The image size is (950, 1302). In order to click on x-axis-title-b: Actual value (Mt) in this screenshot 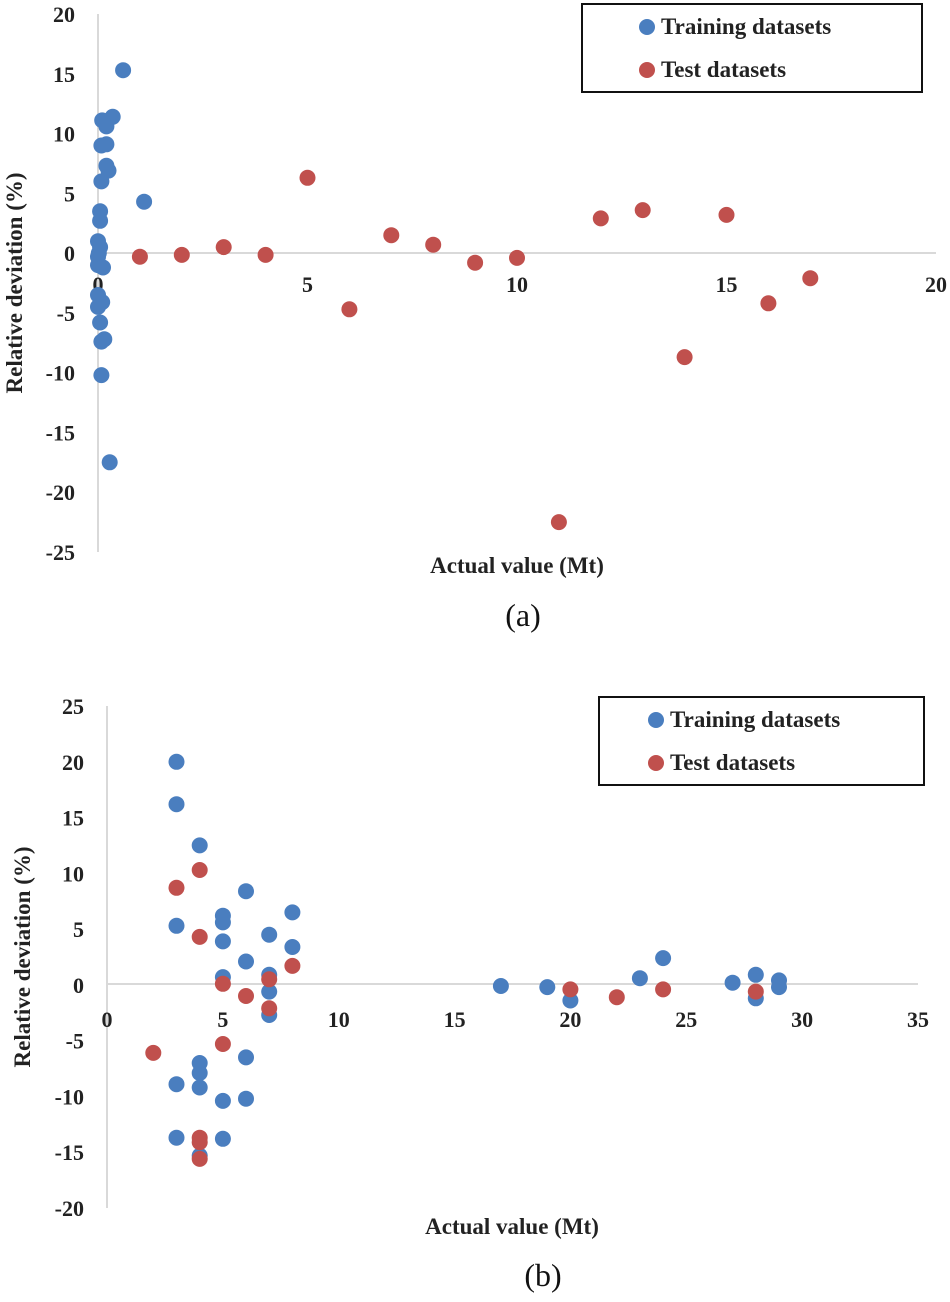, I will do `click(512, 1226)`.